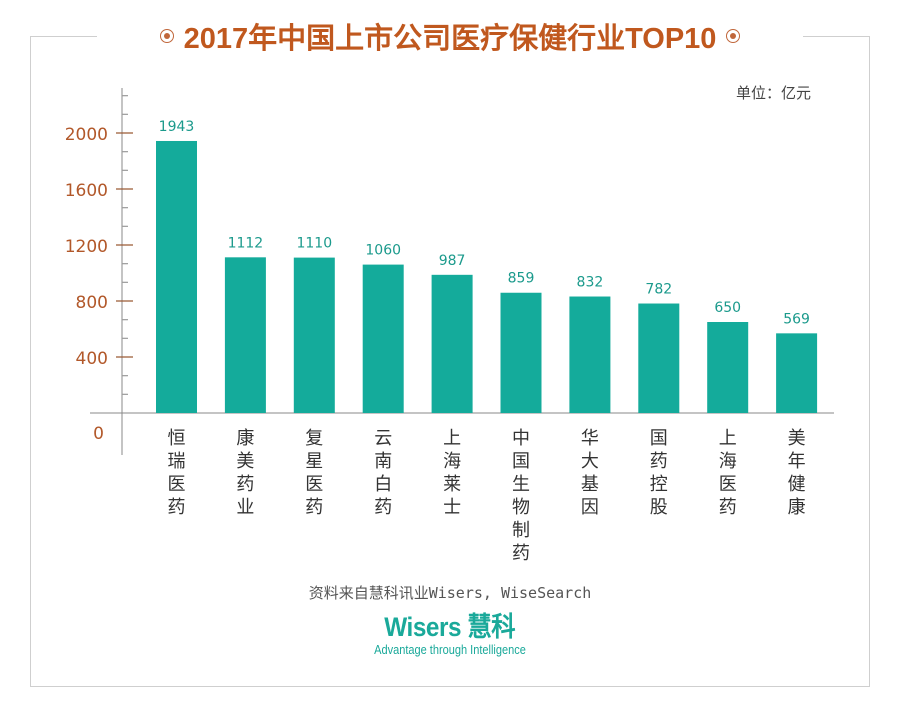 The image size is (900, 712). Describe the element at coordinates (521, 279) in the screenshot. I see `data-label: 859` at that location.